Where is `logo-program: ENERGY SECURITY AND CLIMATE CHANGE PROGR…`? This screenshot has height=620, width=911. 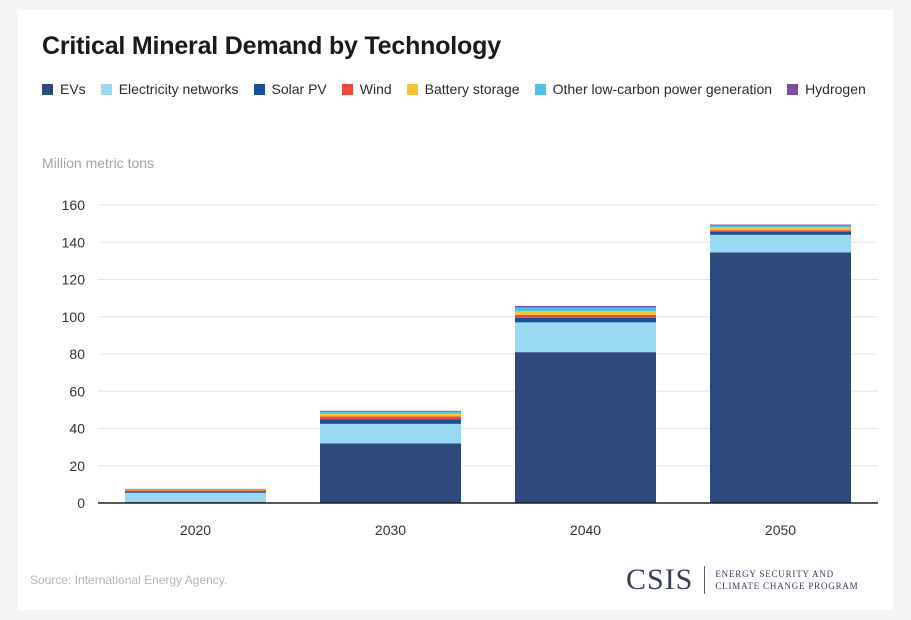
logo-program: ENERGY SECURITY AND CLIMATE CHANGE PROGR… is located at coordinates (786, 580).